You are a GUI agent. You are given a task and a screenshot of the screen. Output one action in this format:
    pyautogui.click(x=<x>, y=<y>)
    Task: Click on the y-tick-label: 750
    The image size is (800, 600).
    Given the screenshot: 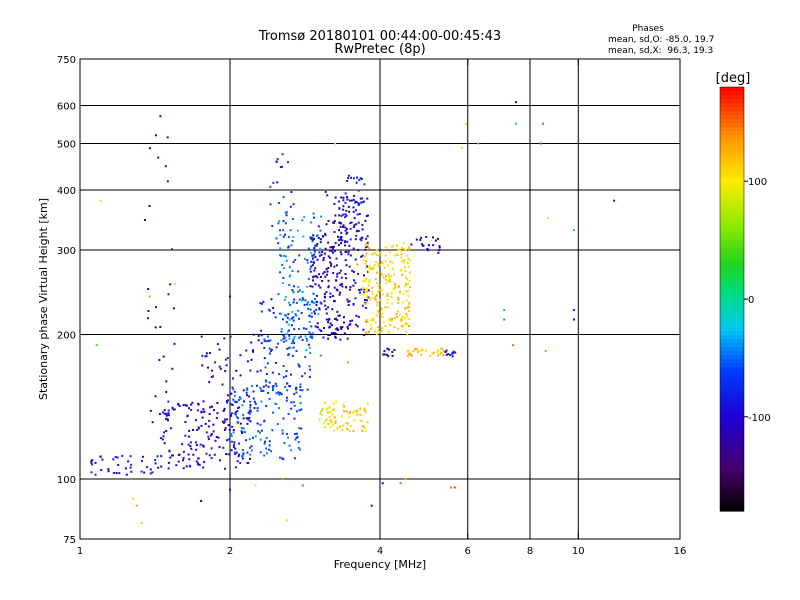 What is the action you would take?
    pyautogui.click(x=66, y=60)
    